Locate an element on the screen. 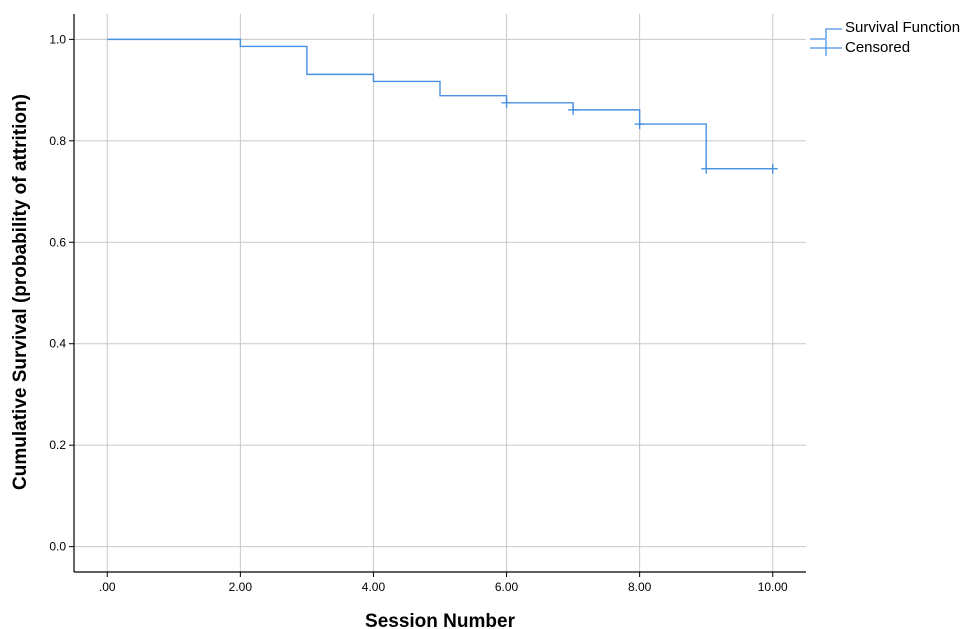 The image size is (969, 629). legend-step-icon is located at coordinates (826, 34).